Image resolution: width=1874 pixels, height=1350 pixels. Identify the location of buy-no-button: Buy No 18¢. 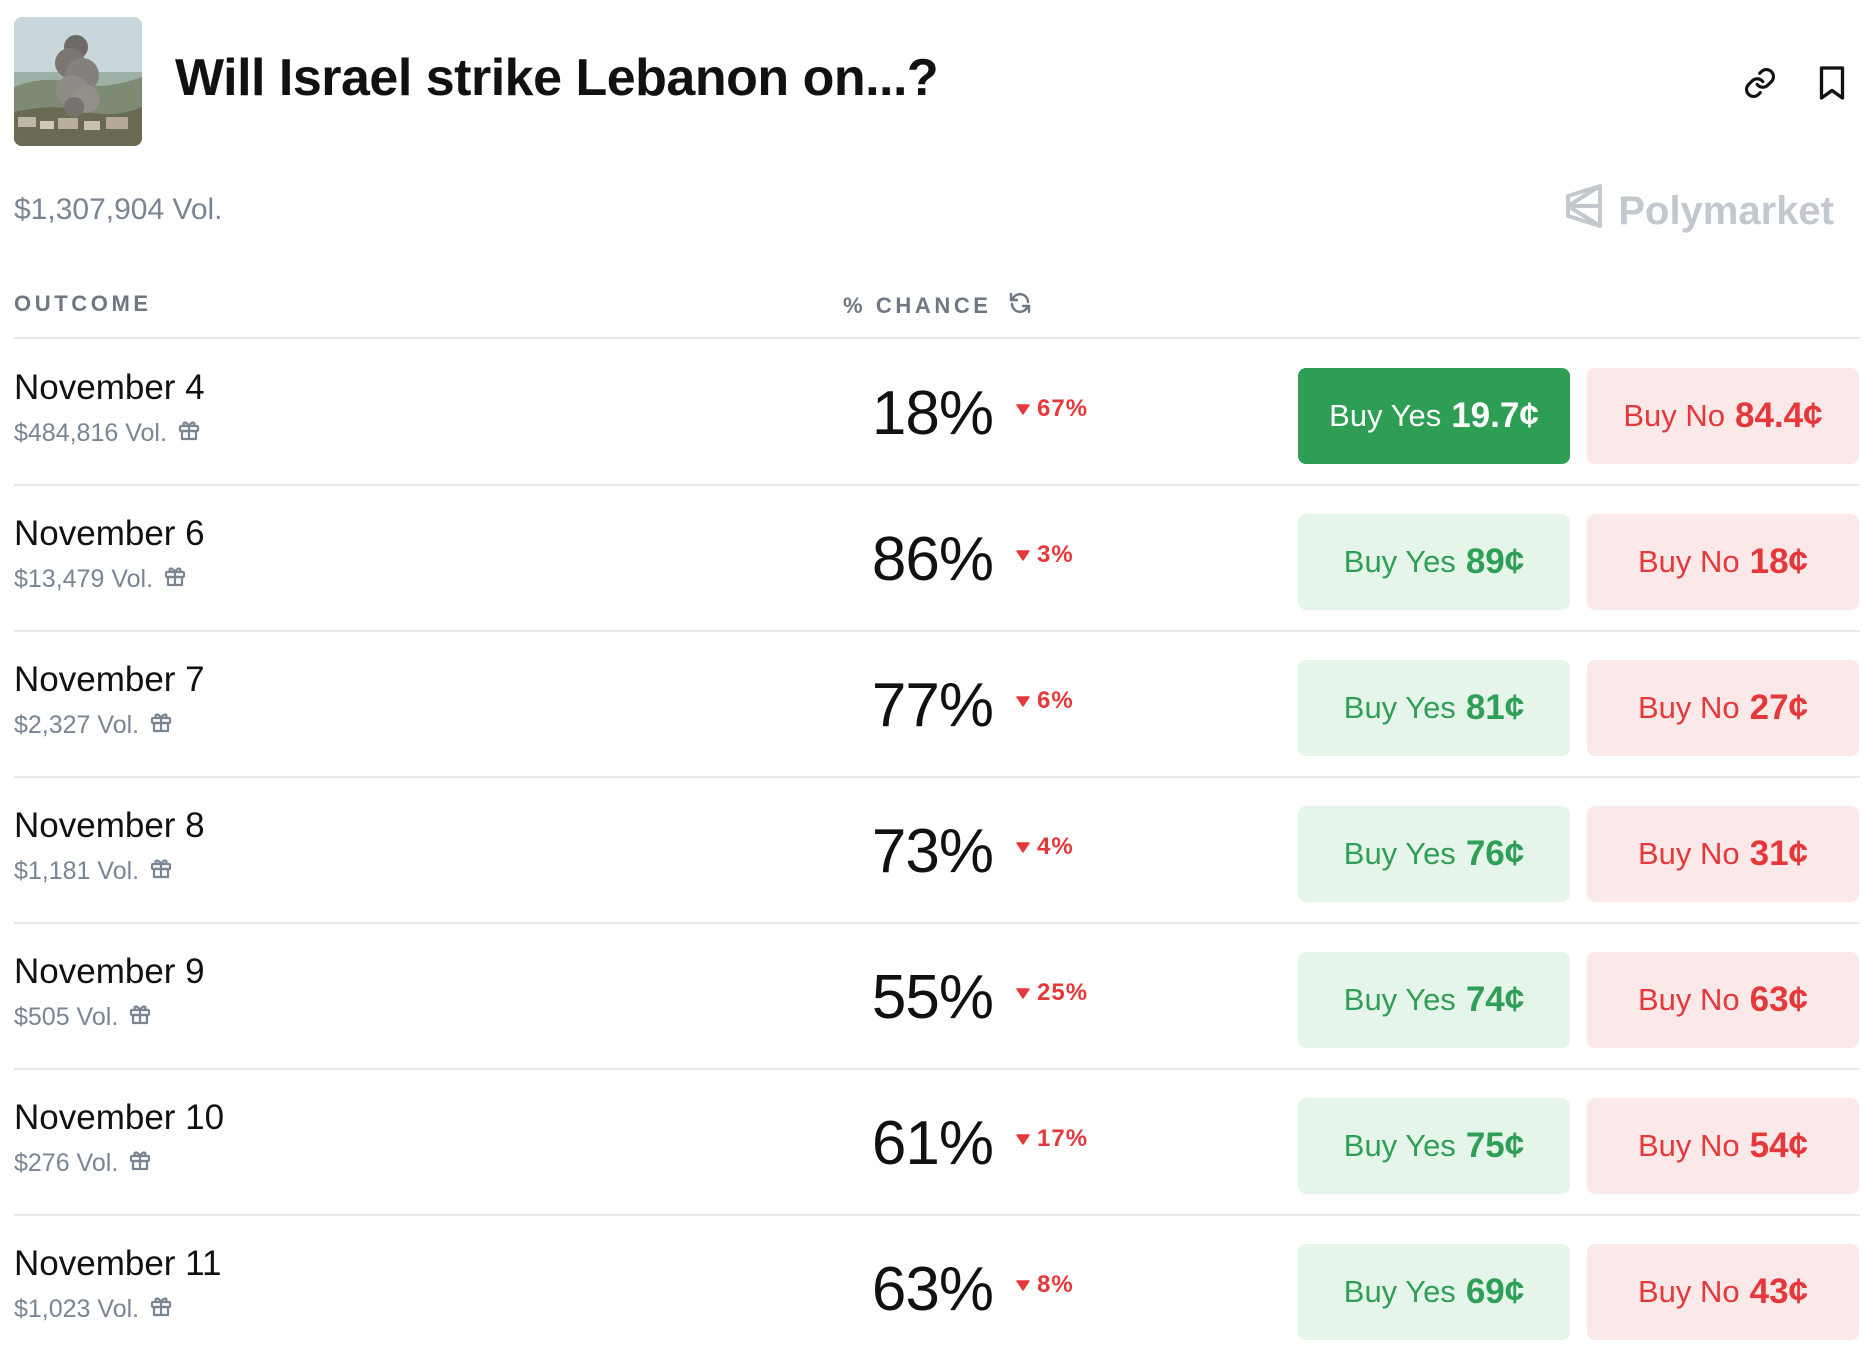
(1723, 562).